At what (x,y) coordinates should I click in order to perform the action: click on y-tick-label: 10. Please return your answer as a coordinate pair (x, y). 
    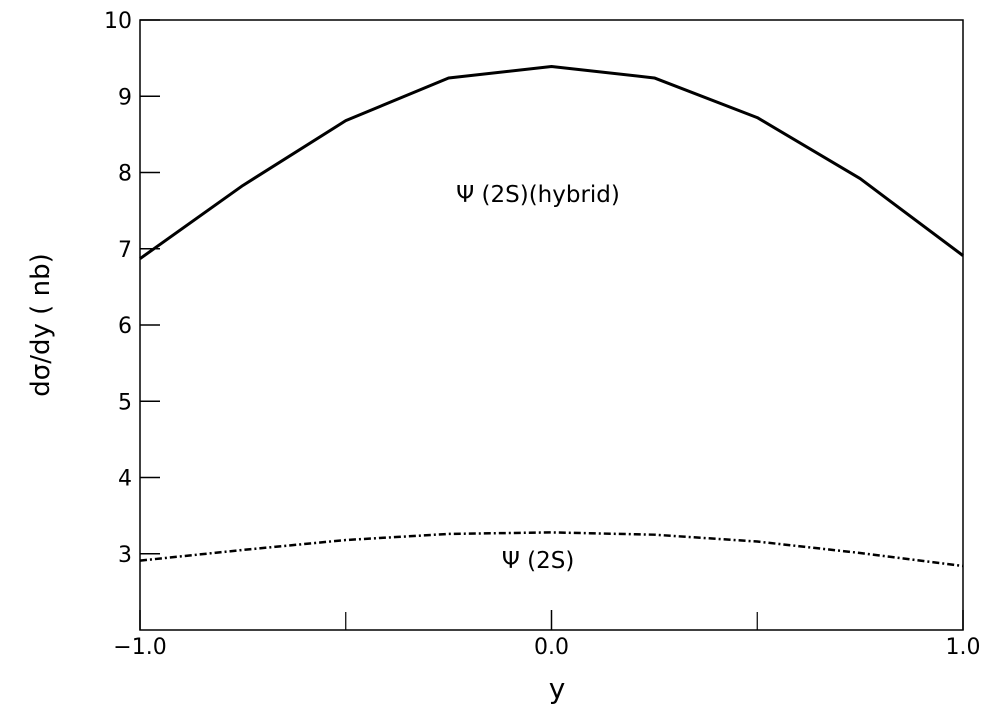
    Looking at the image, I should click on (118, 21).